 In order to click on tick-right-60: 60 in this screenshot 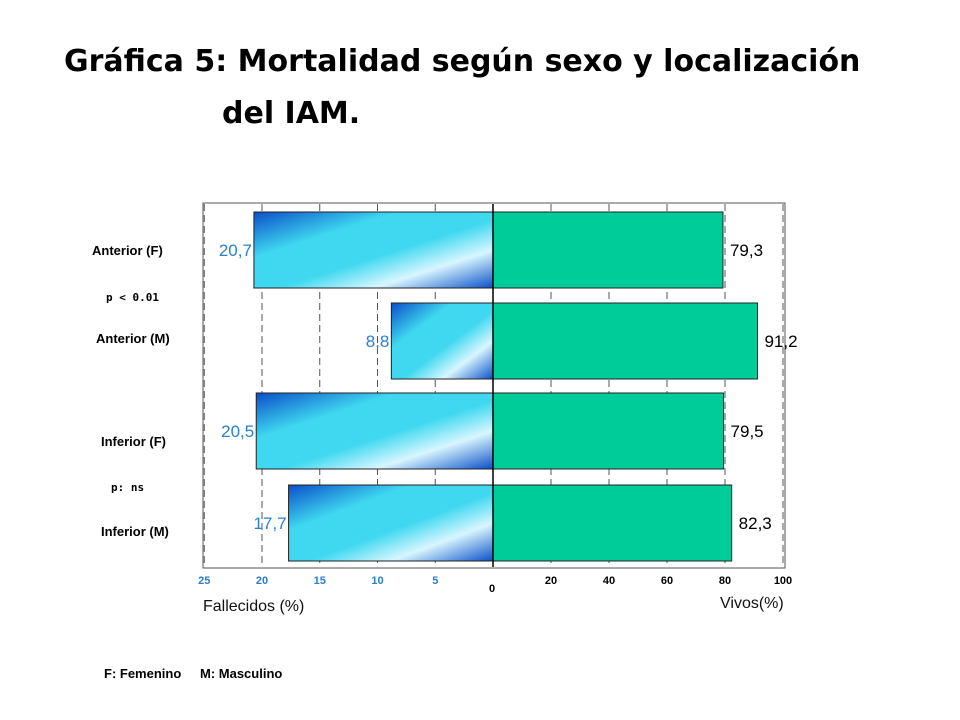, I will do `click(667, 581)`.